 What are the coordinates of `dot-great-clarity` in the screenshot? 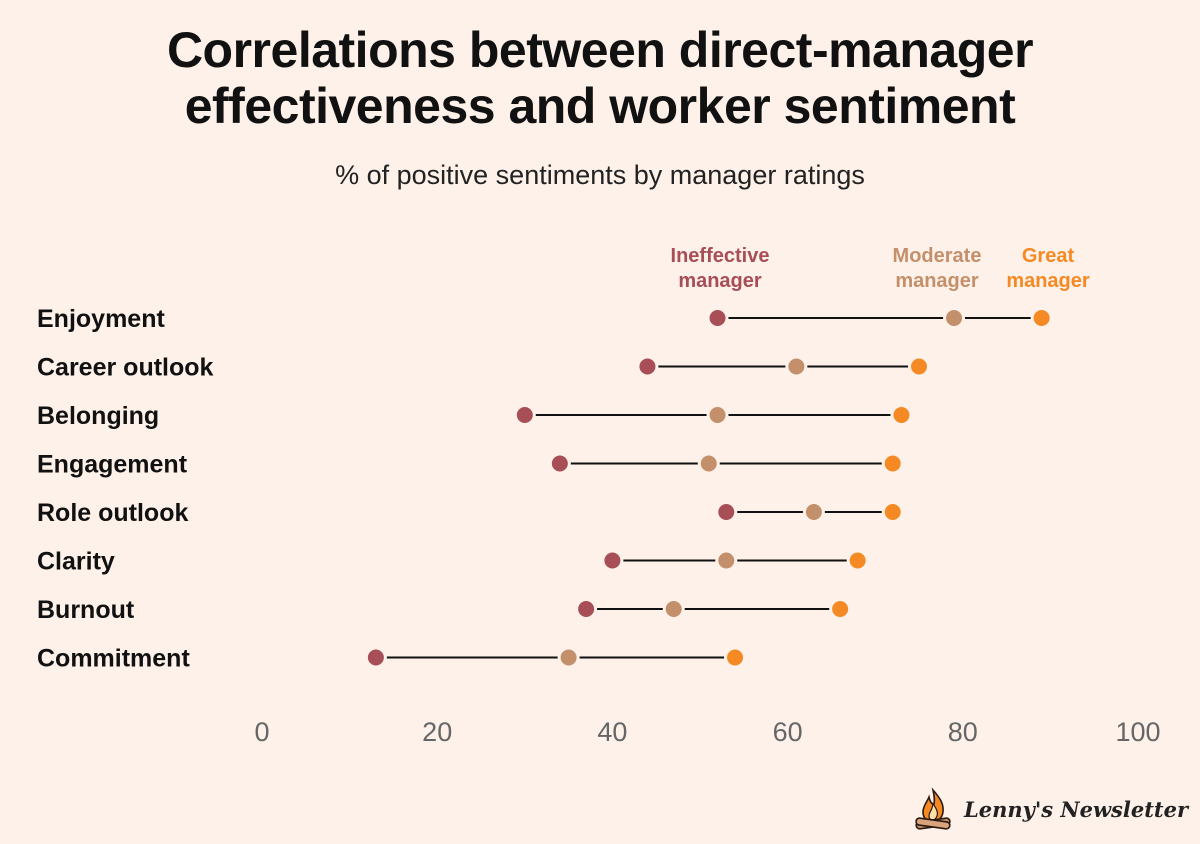 It's located at (857, 560).